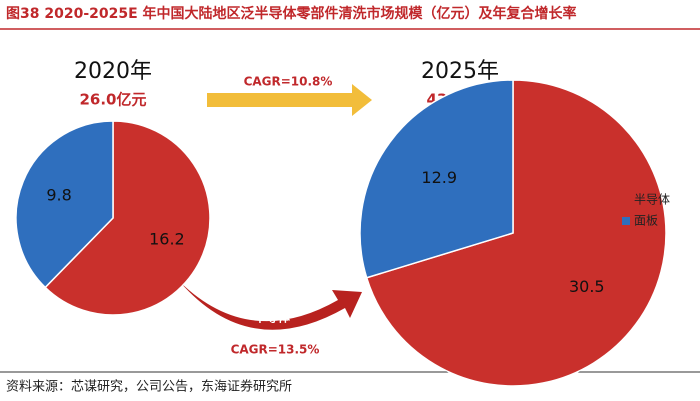 Image resolution: width=700 pixels, height=401 pixels. What do you see at coordinates (149, 387) in the screenshot?
I see `source: 资料来源：芯谋研究，公司公告，东海证券研究所` at bounding box center [149, 387].